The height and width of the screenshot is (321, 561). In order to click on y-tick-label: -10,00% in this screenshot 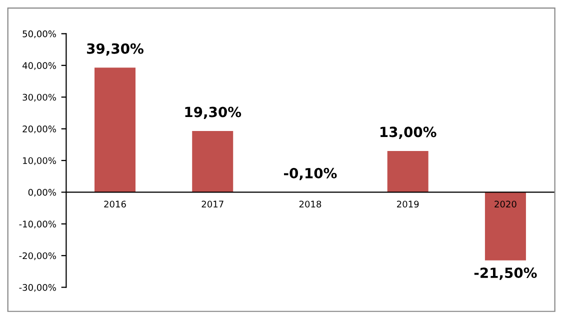, I will do `click(37, 224)`.